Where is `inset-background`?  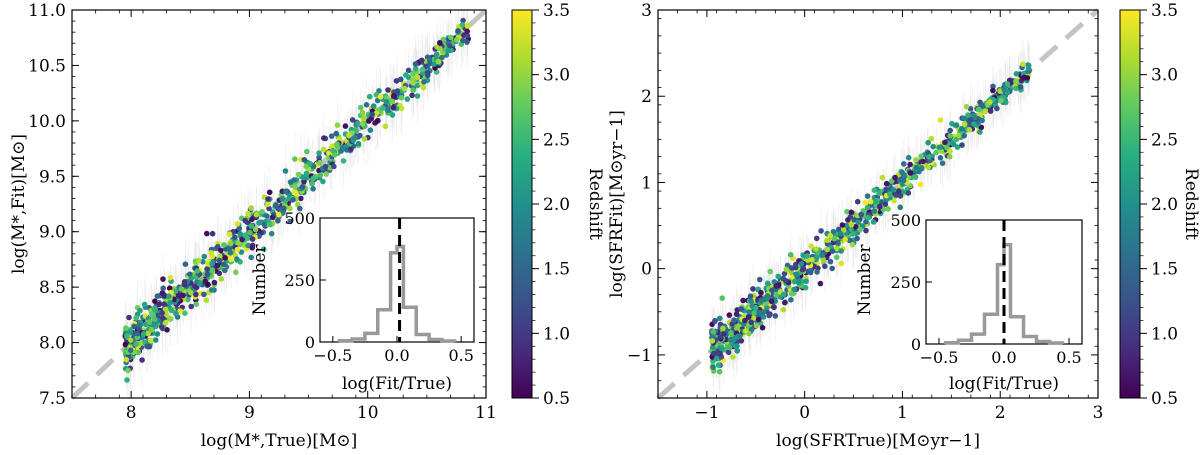
inset-background is located at coordinates (397, 280).